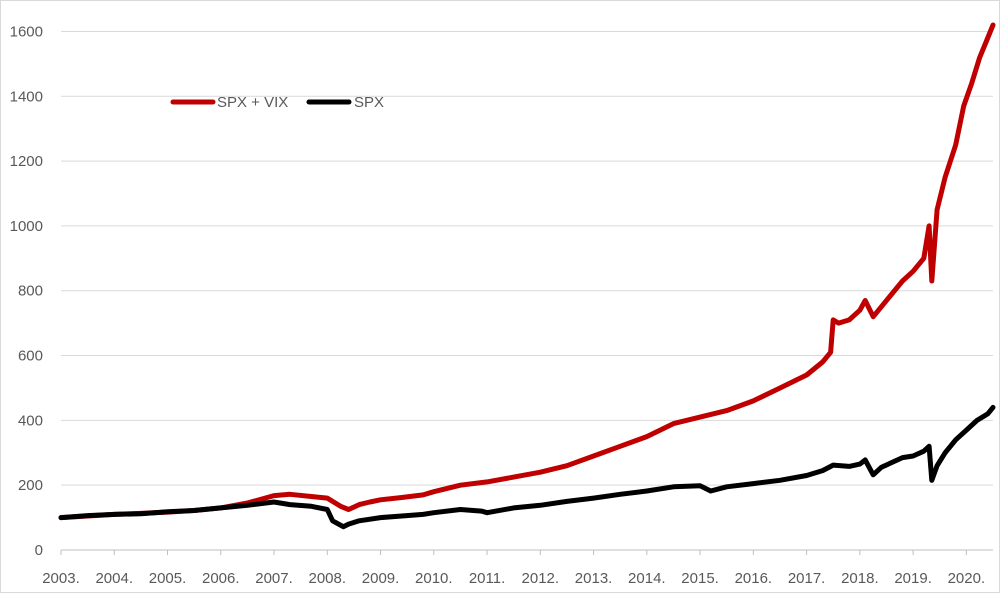  I want to click on y-axis-tick-labels: 0 200 400 600 800 1000 1200 1400 1600, so click(26, 291).